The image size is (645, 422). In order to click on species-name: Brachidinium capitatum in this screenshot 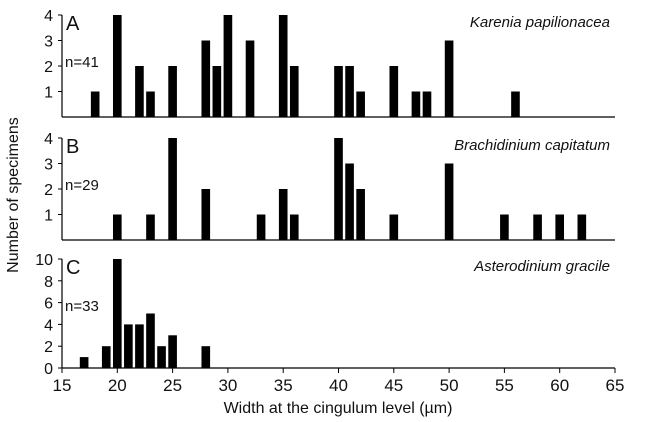, I will do `click(532, 145)`.